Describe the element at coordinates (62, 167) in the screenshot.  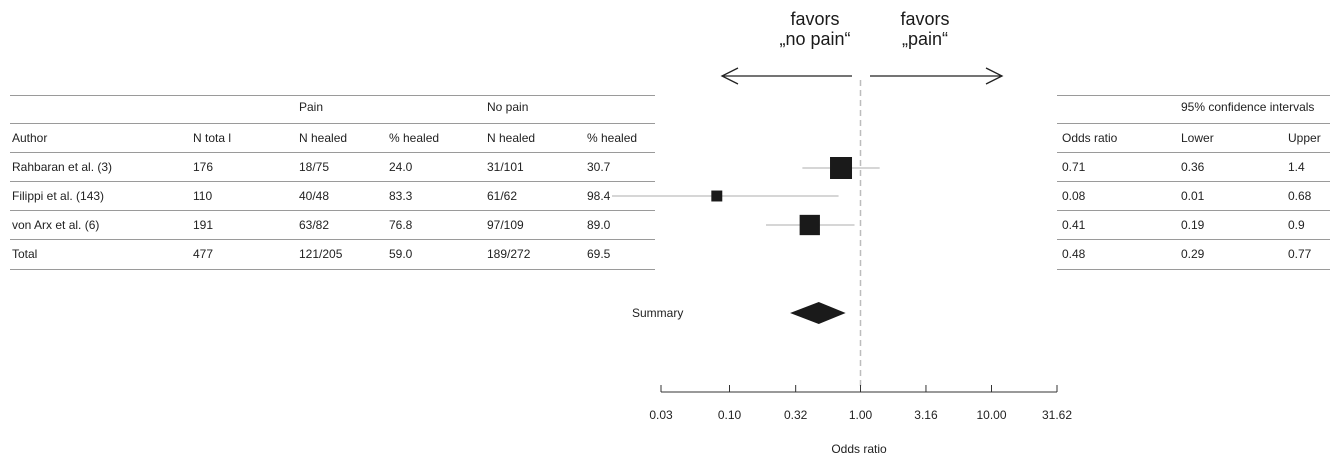
I see `author-cell: Rahbaran et al. (3)` at that location.